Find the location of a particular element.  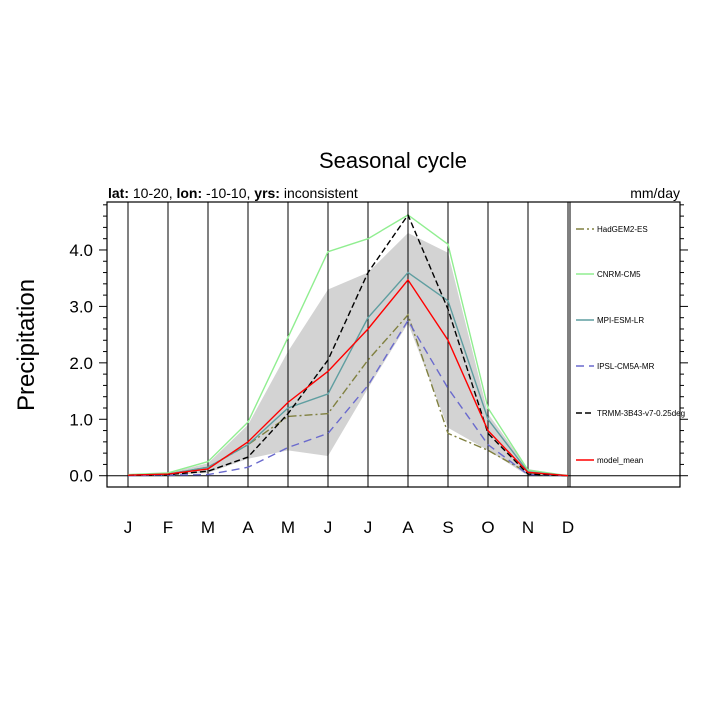

y-tick-label: 1.0 is located at coordinates (81, 419).